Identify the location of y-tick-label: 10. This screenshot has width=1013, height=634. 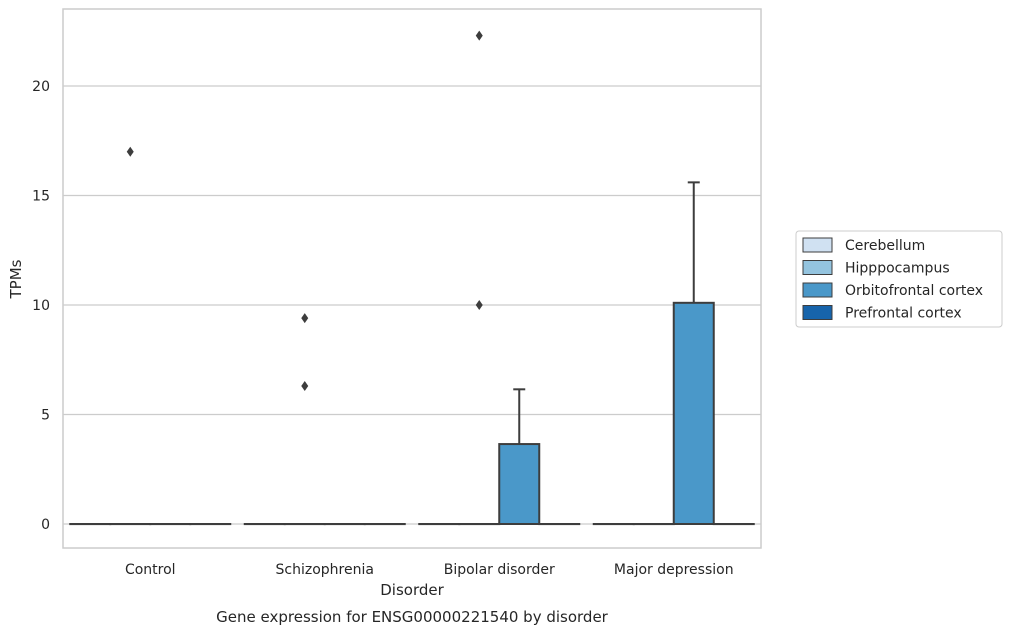
(41, 306).